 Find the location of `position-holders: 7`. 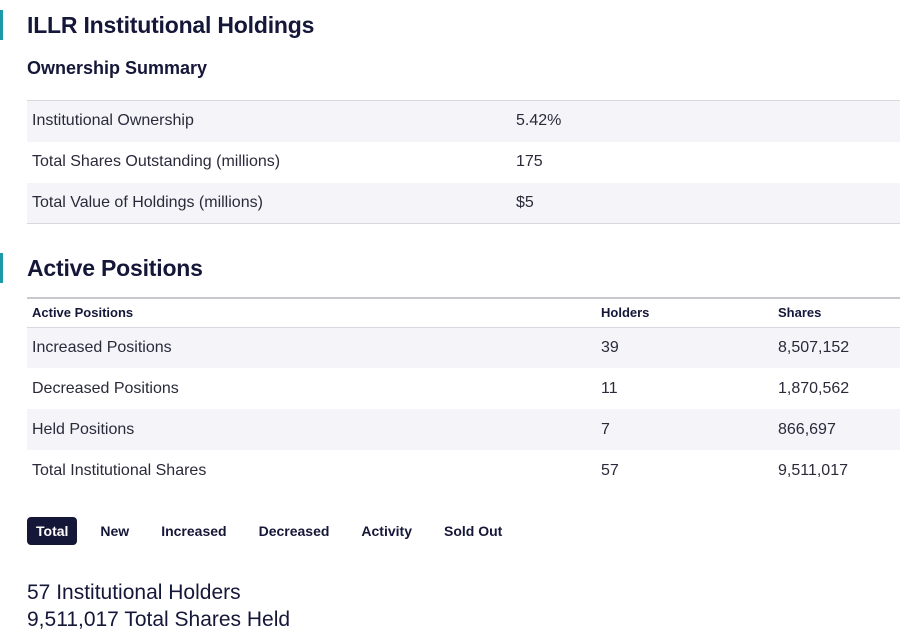

position-holders: 7 is located at coordinates (605, 429).